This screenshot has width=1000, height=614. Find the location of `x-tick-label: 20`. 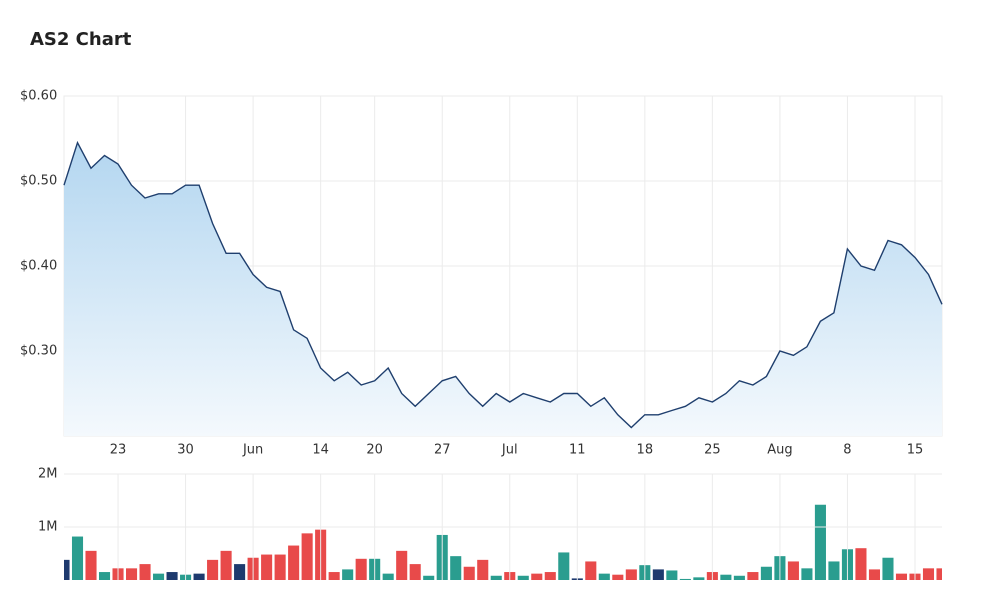

x-tick-label: 20 is located at coordinates (374, 450).